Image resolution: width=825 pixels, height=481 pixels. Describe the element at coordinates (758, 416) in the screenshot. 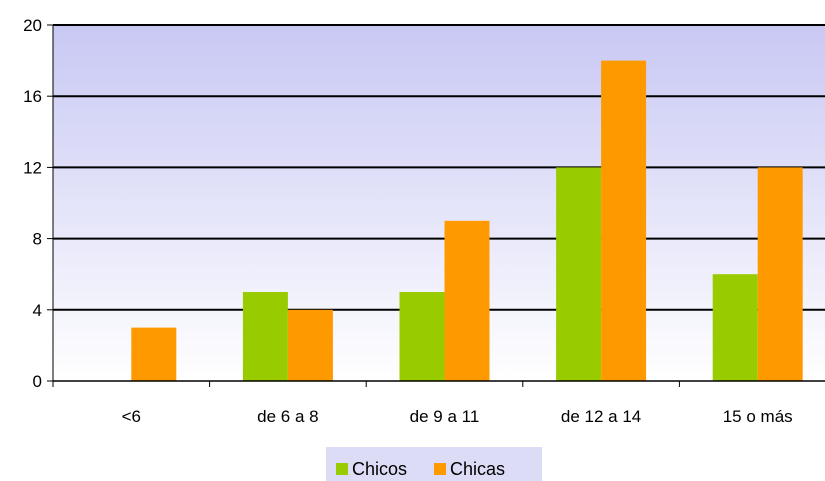

I see `x-tick-label: 15 o más` at that location.